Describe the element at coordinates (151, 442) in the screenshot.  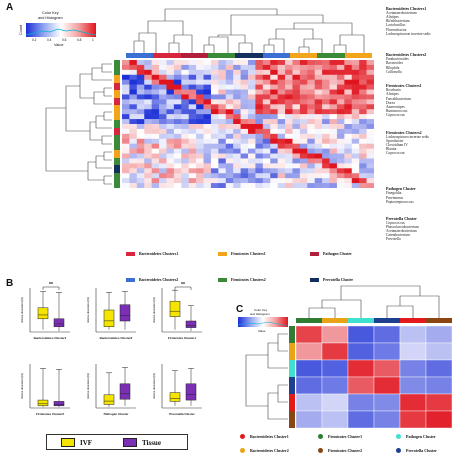
I see `legend-label: Tissue` at that location.